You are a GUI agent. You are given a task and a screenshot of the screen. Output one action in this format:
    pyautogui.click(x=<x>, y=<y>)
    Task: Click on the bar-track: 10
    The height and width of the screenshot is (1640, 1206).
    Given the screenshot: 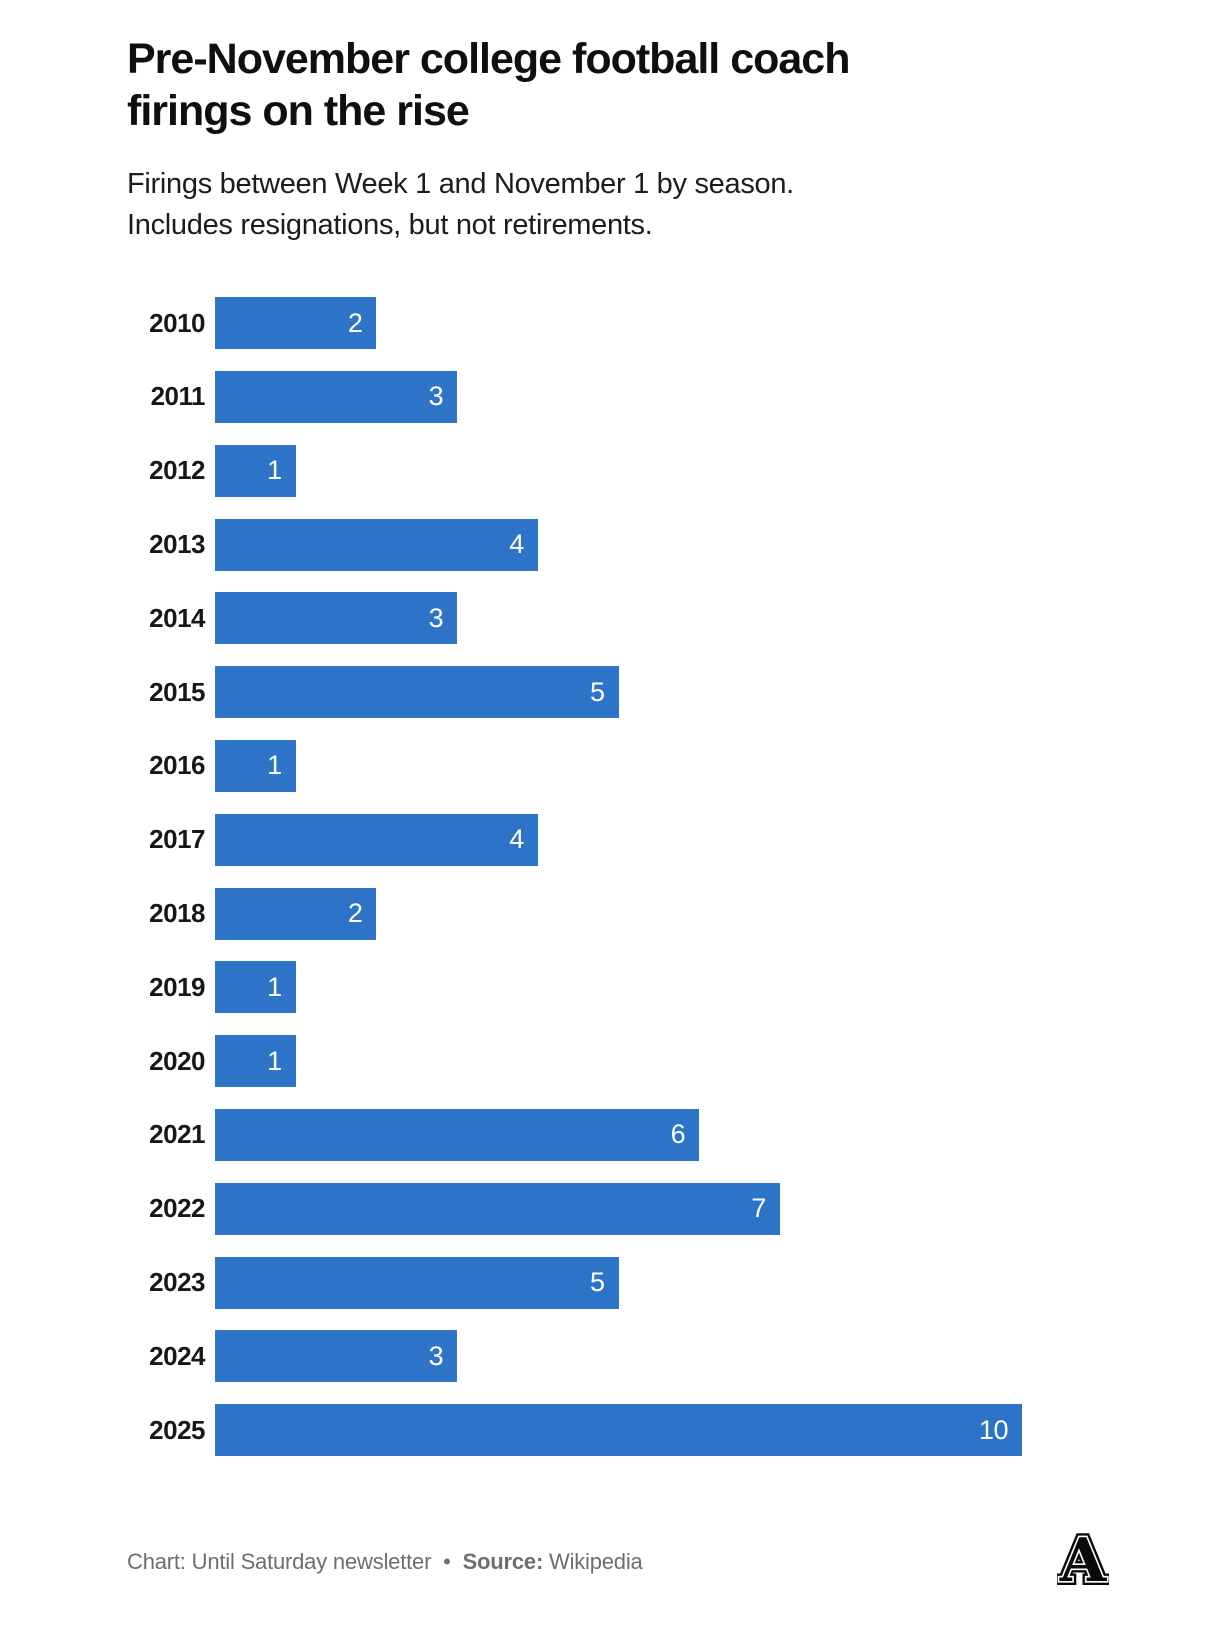 What is the action you would take?
    pyautogui.click(x=618, y=1430)
    